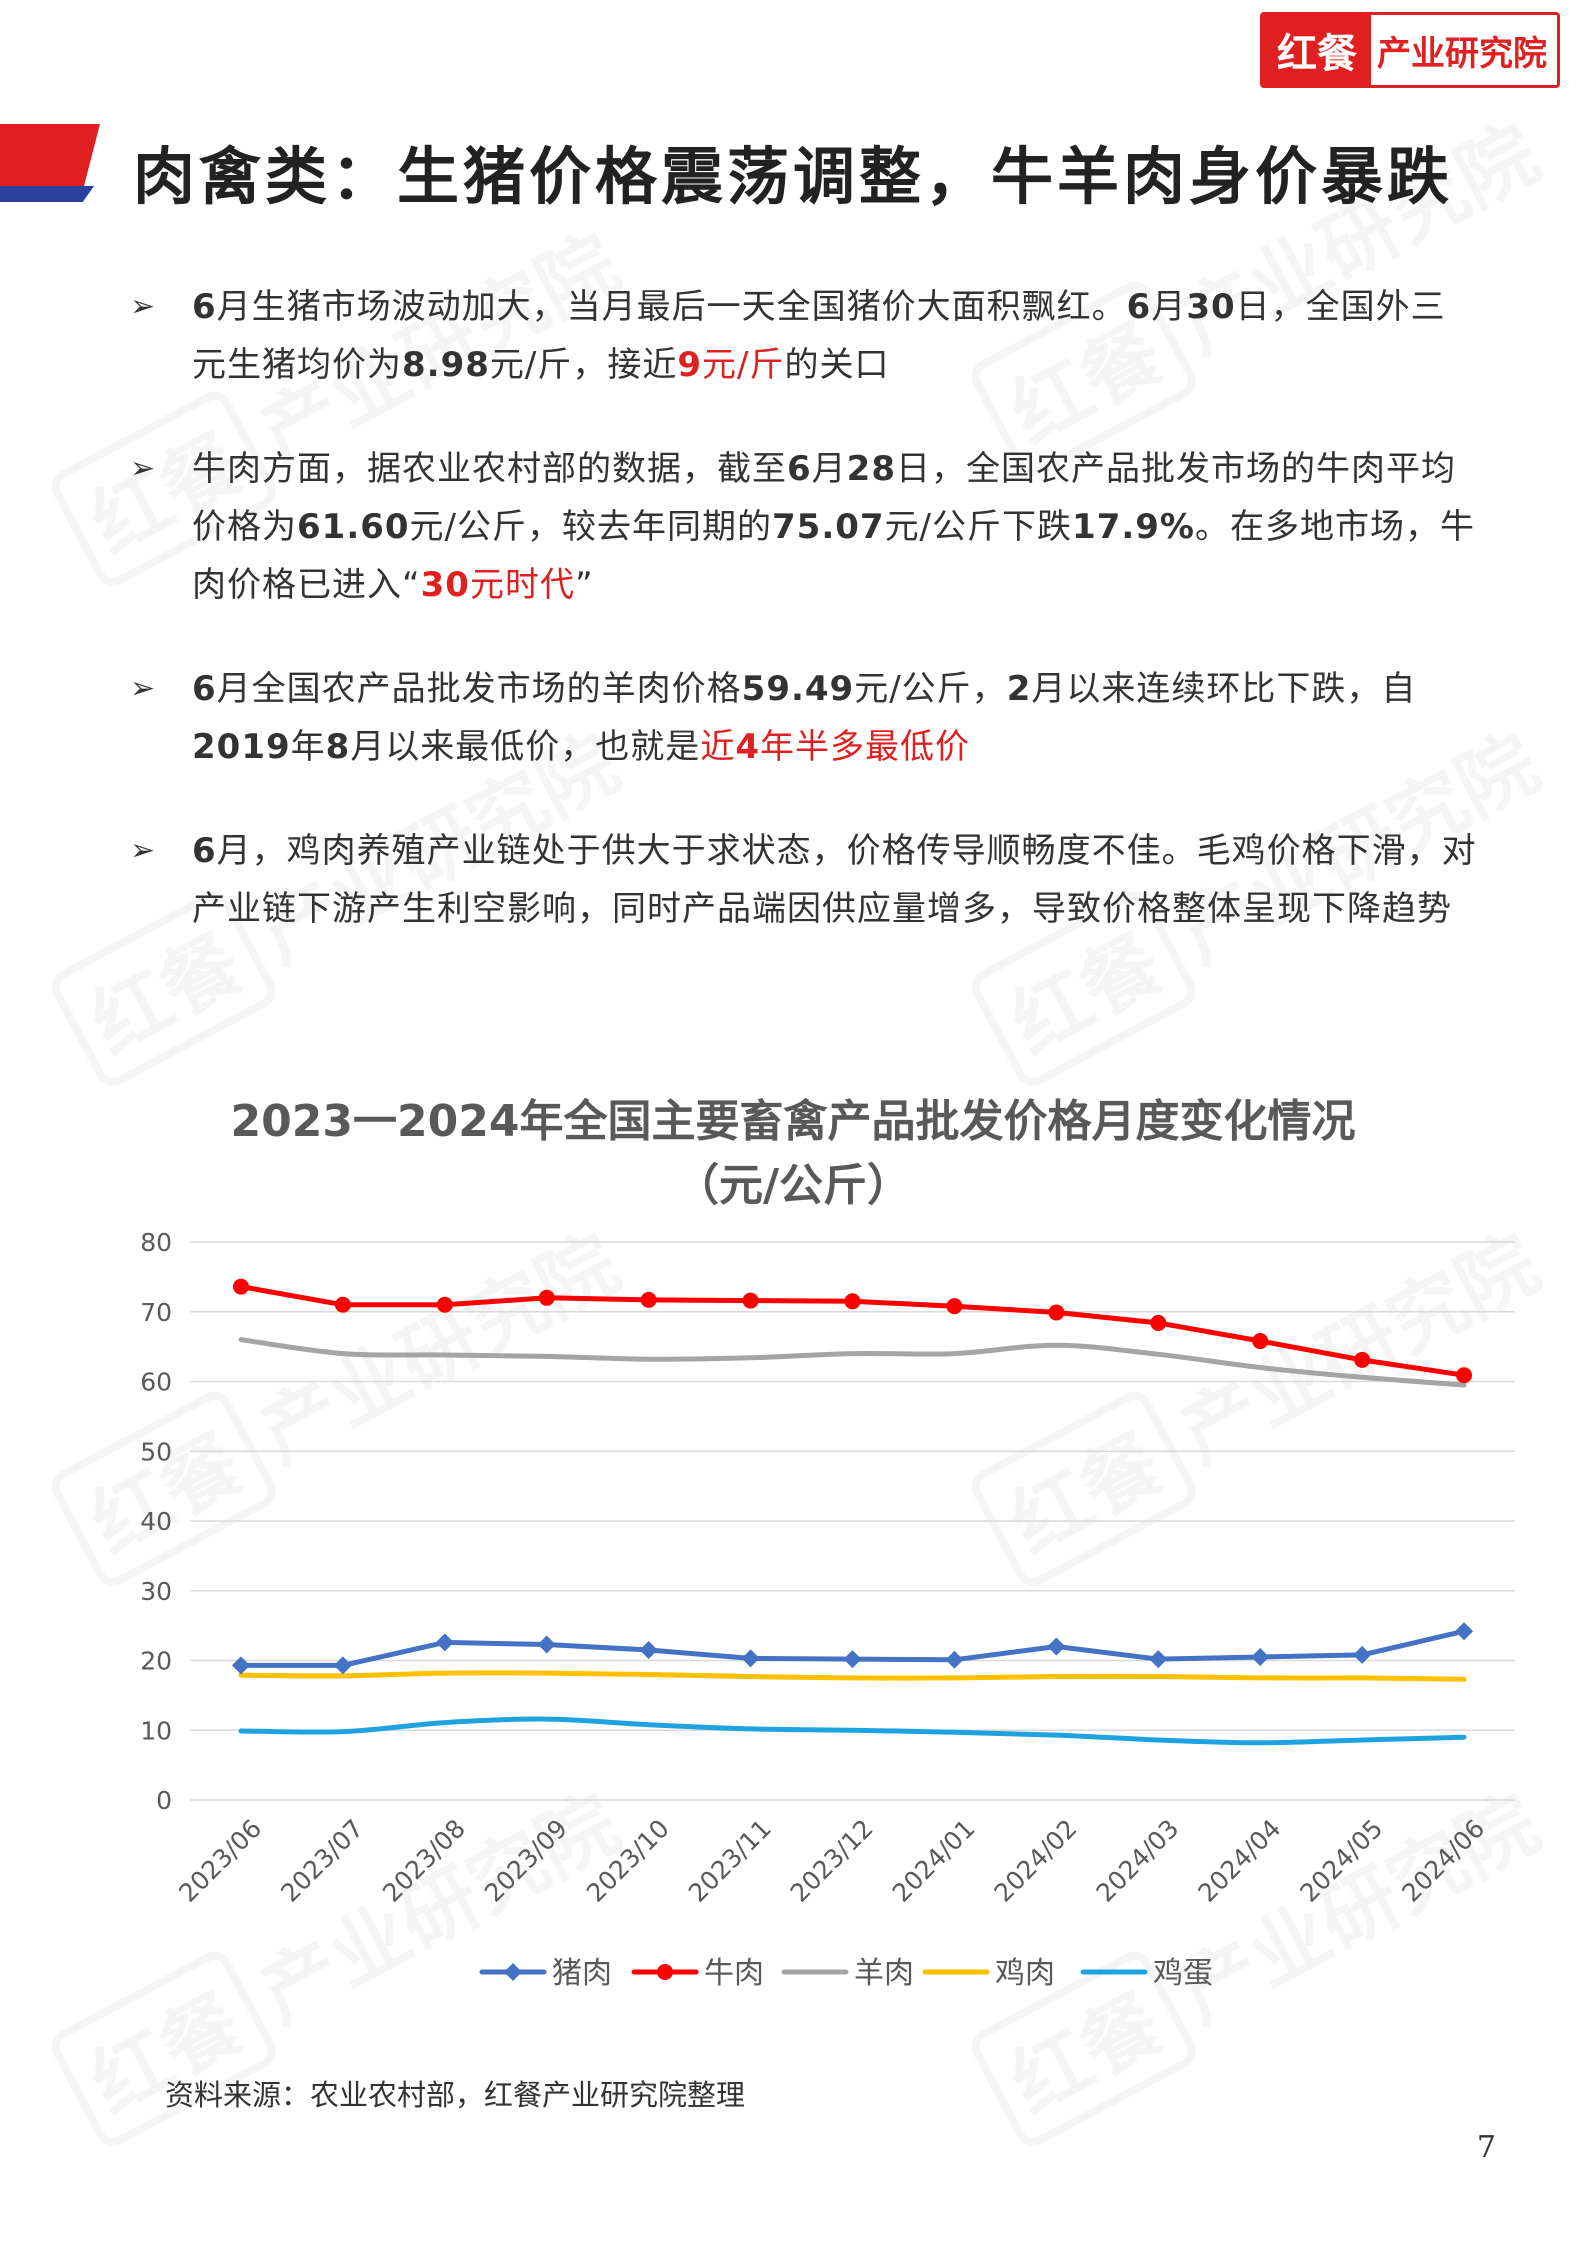 The image size is (1586, 2244). Describe the element at coordinates (1239, 1861) in the screenshot. I see `x-tick-label: 2024/04` at that location.